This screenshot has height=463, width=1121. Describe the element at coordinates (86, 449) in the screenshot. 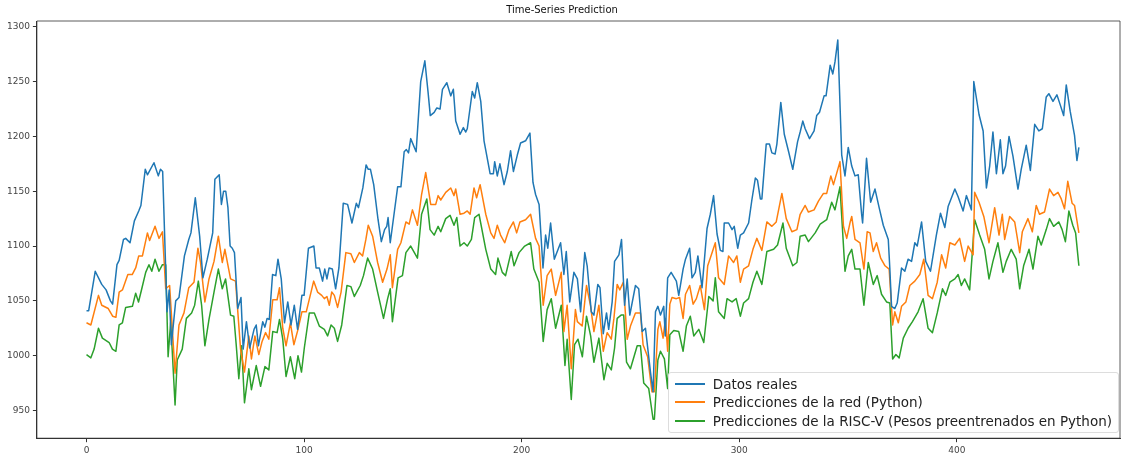

I see `x-tick-label: 0` at that location.